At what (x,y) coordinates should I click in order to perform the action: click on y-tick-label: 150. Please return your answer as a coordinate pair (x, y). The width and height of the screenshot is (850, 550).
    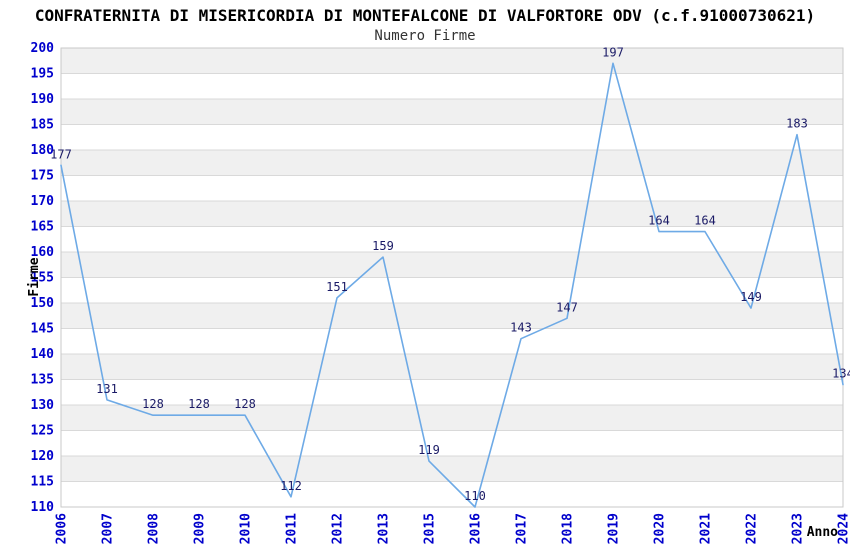
    Looking at the image, I should click on (43, 303).